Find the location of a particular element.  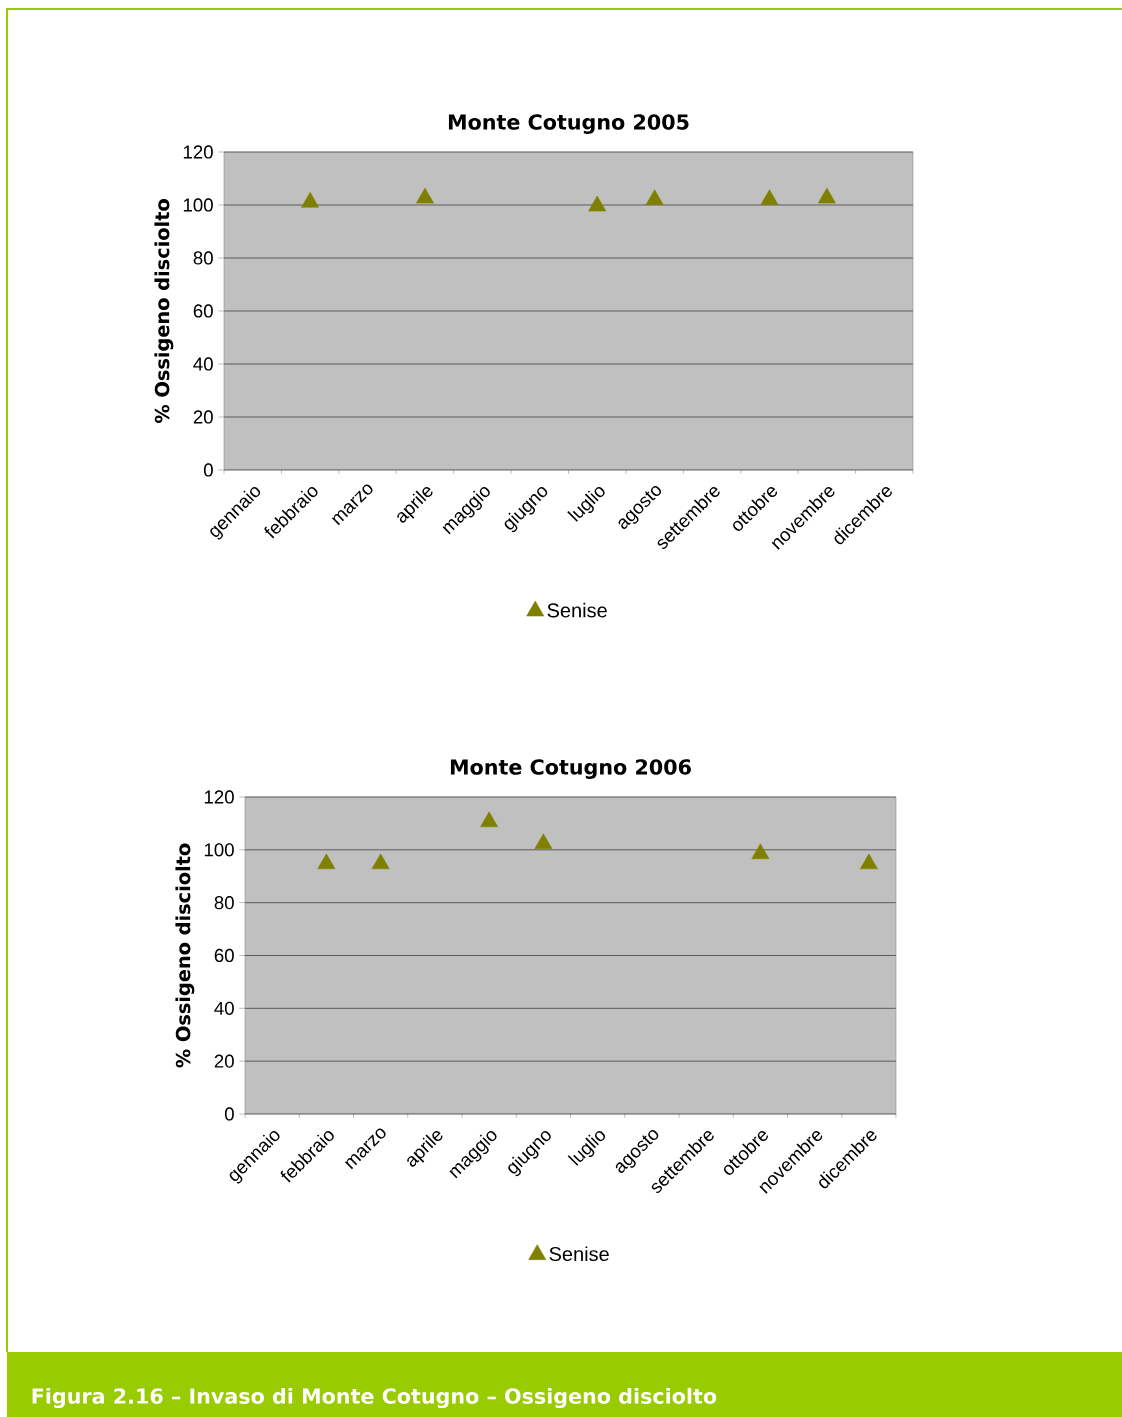

text: Figura 2.16 – Invaso di Monte Cotugno – Ossigeno disciolto is located at coordinates (374, 1398).